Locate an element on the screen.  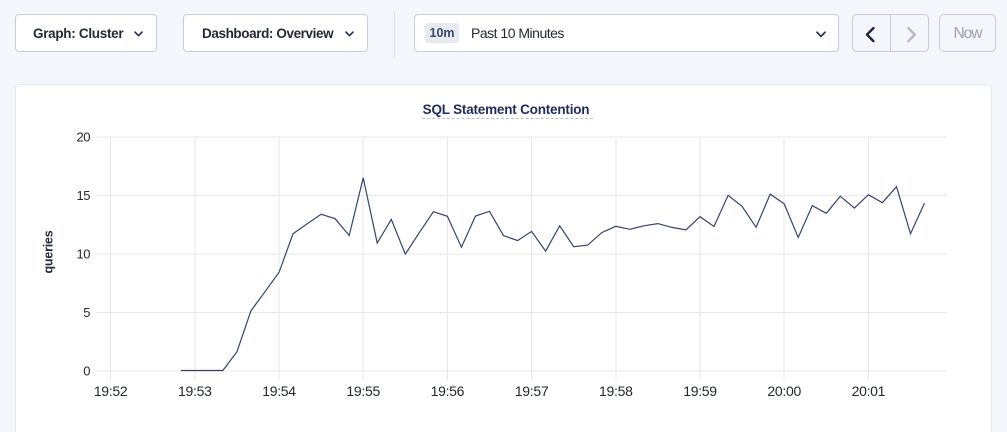
svg-text: 19:59 is located at coordinates (700, 391).